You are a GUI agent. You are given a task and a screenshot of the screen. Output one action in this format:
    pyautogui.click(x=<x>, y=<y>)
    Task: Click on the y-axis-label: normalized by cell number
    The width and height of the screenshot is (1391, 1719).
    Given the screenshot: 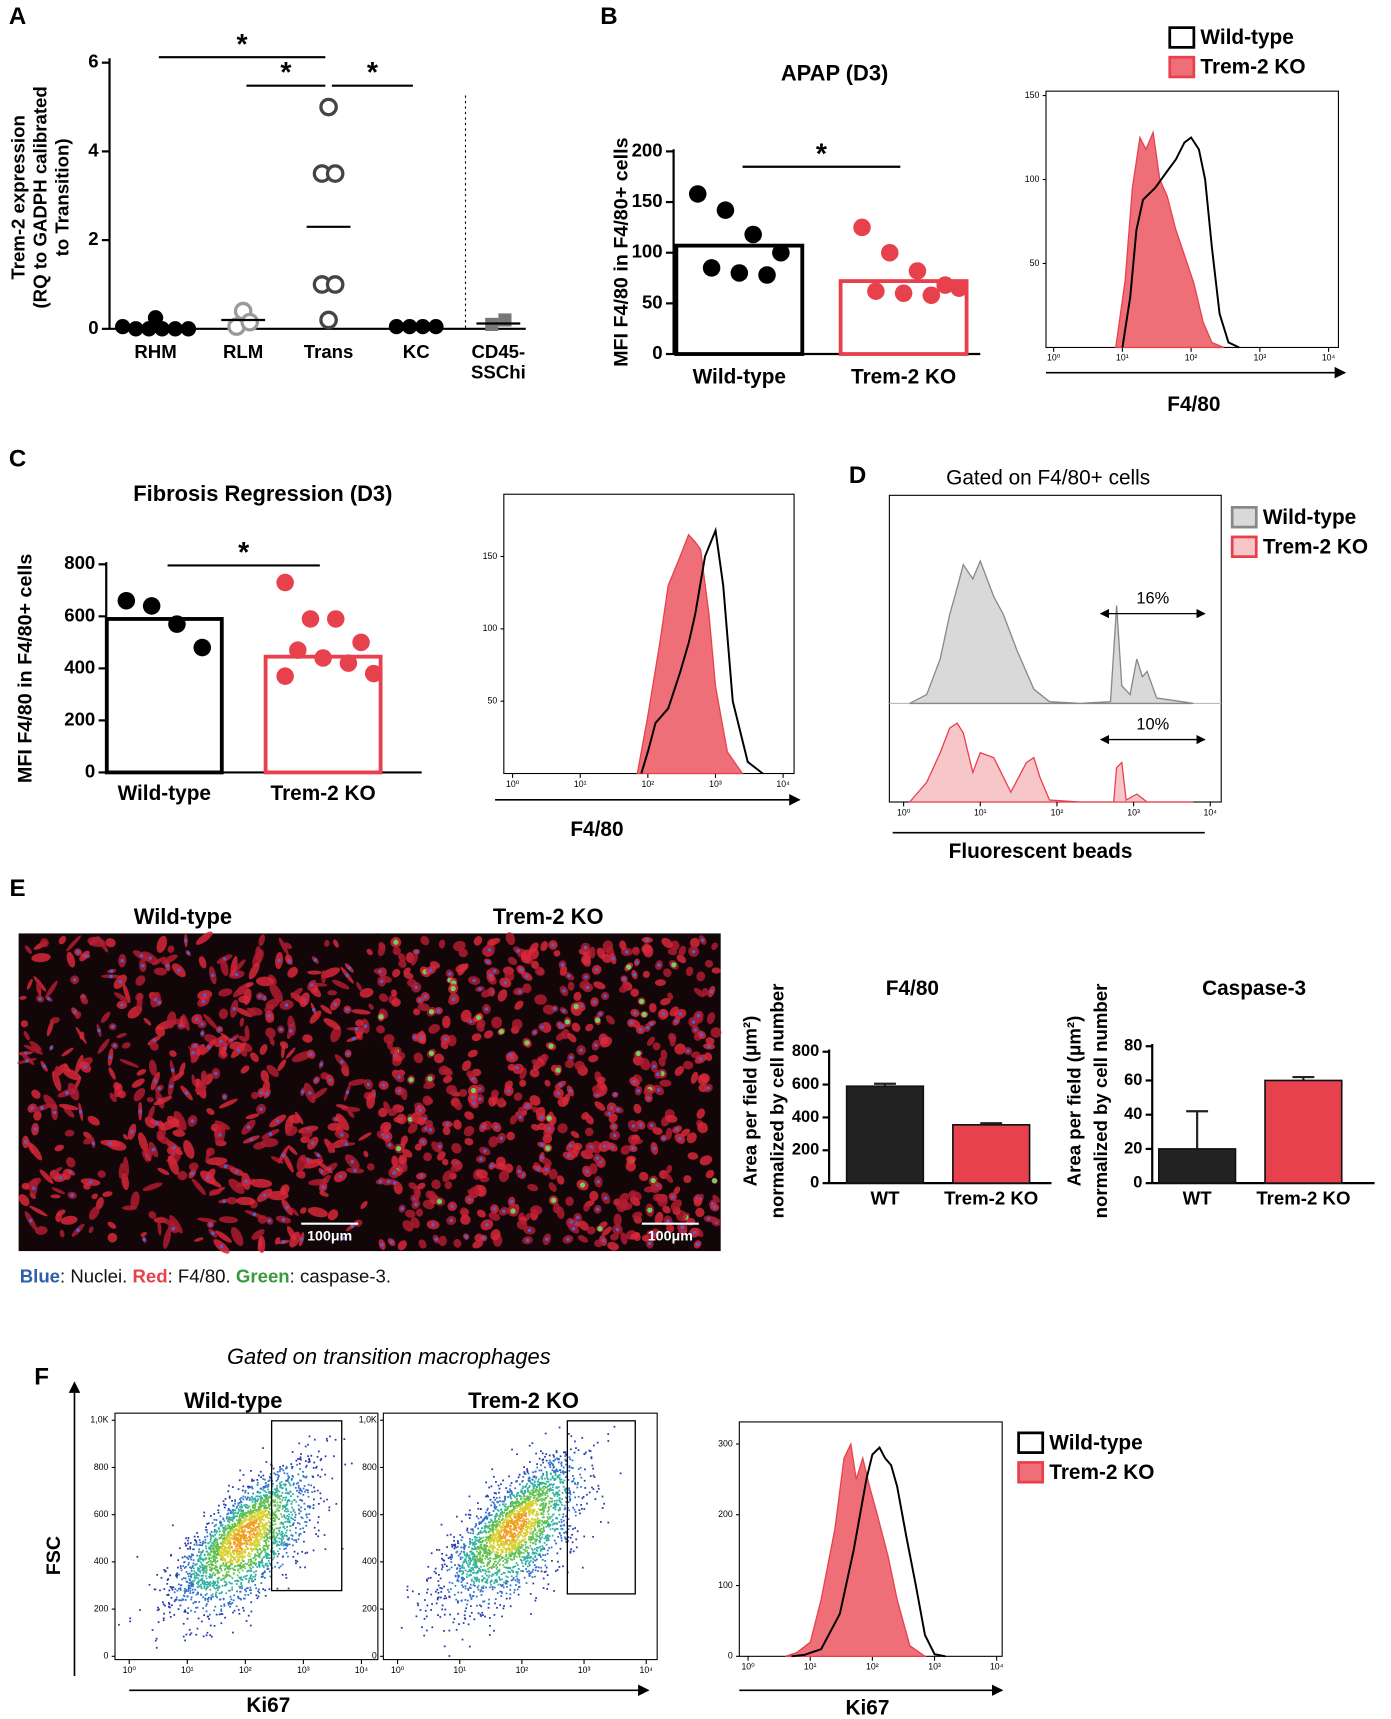 What is the action you would take?
    pyautogui.click(x=777, y=1101)
    